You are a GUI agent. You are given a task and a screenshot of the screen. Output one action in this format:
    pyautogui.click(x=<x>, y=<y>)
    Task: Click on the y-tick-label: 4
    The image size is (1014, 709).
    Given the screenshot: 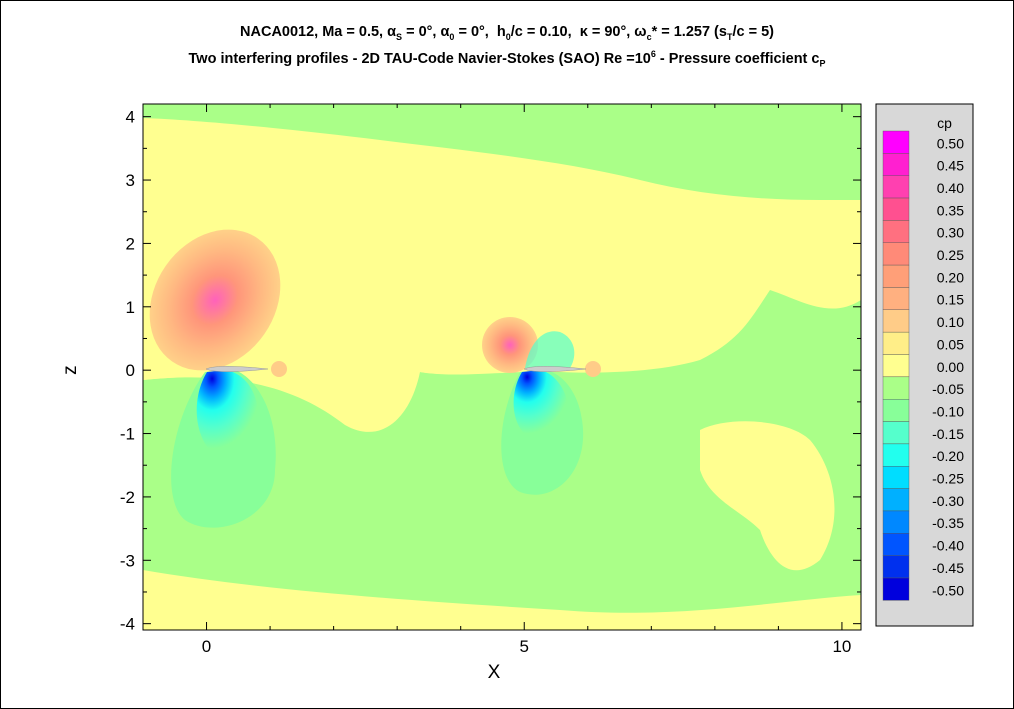 What is the action you would take?
    pyautogui.click(x=130, y=117)
    